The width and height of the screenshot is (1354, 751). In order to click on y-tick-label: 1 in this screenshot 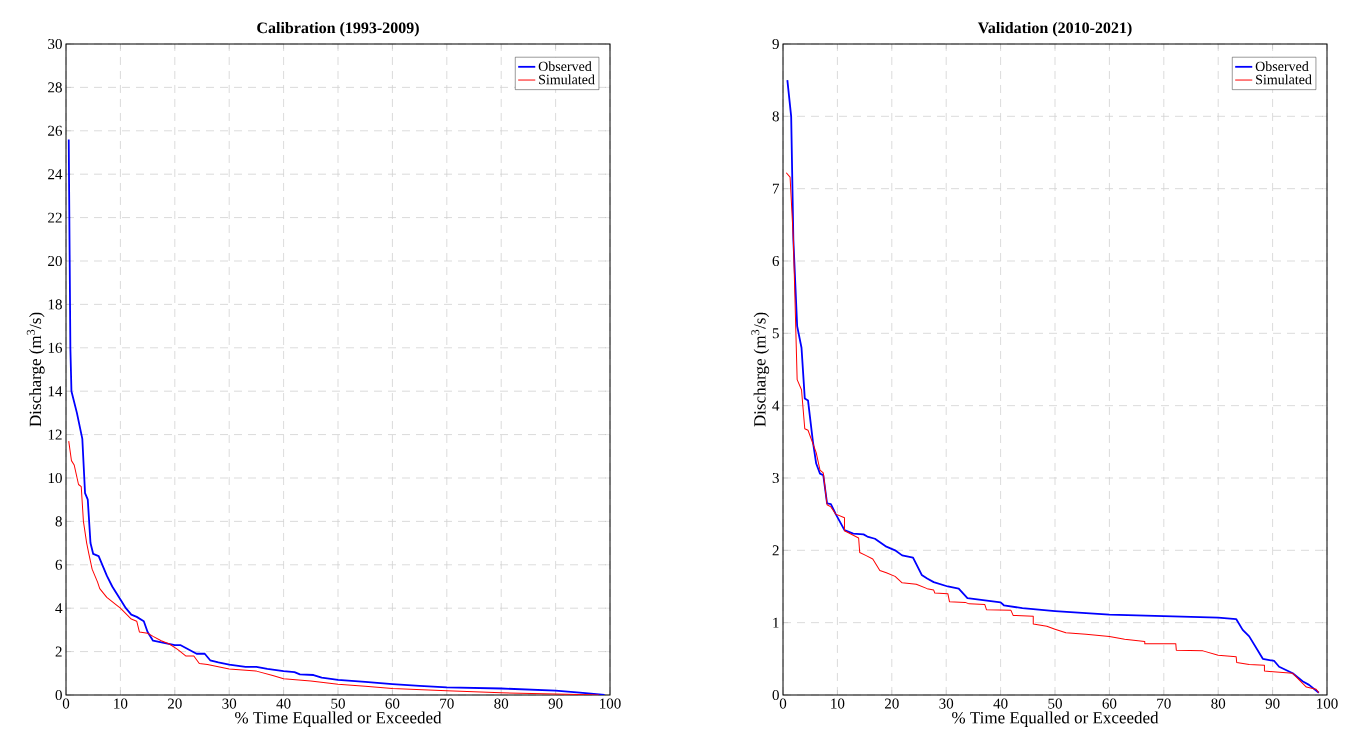, I will do `click(776, 622)`.